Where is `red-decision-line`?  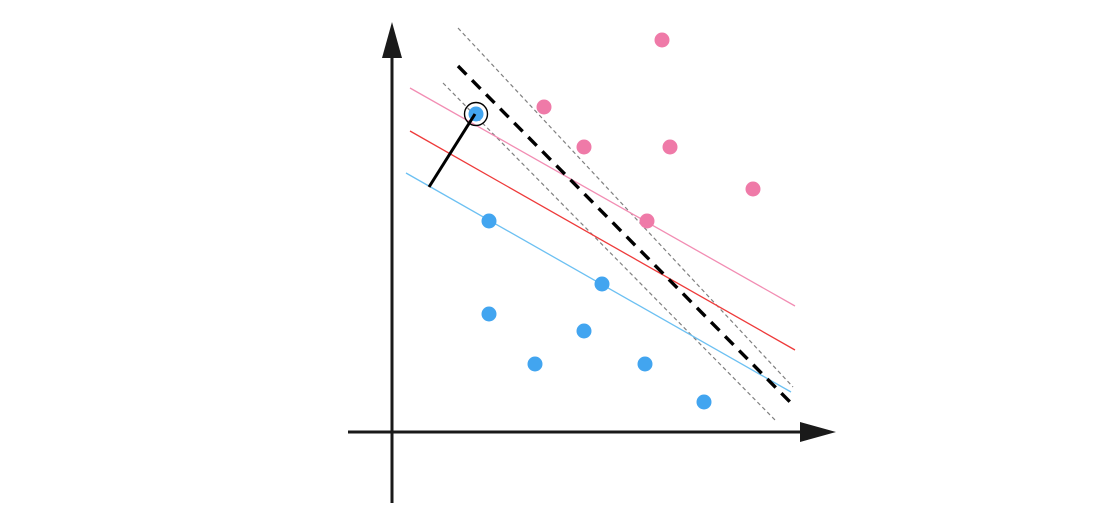
red-decision-line is located at coordinates (602, 240).